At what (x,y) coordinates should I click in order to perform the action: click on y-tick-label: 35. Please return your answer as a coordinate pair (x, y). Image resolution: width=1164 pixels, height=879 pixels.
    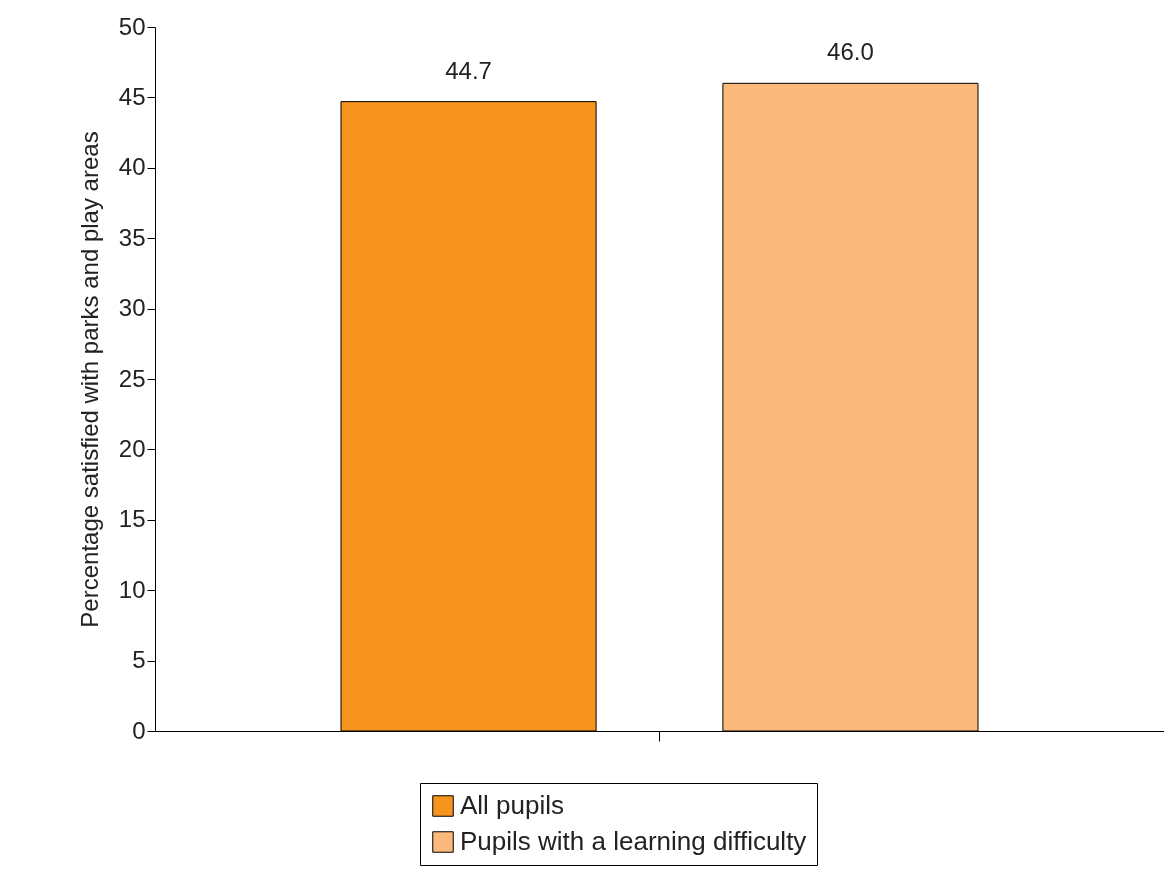
    Looking at the image, I should click on (132, 237).